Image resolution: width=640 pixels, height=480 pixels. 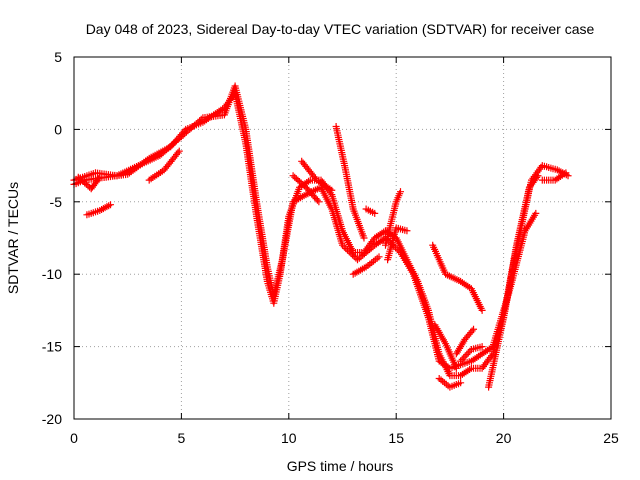 What do you see at coordinates (74, 438) in the screenshot?
I see `x-tick-label: 0` at bounding box center [74, 438].